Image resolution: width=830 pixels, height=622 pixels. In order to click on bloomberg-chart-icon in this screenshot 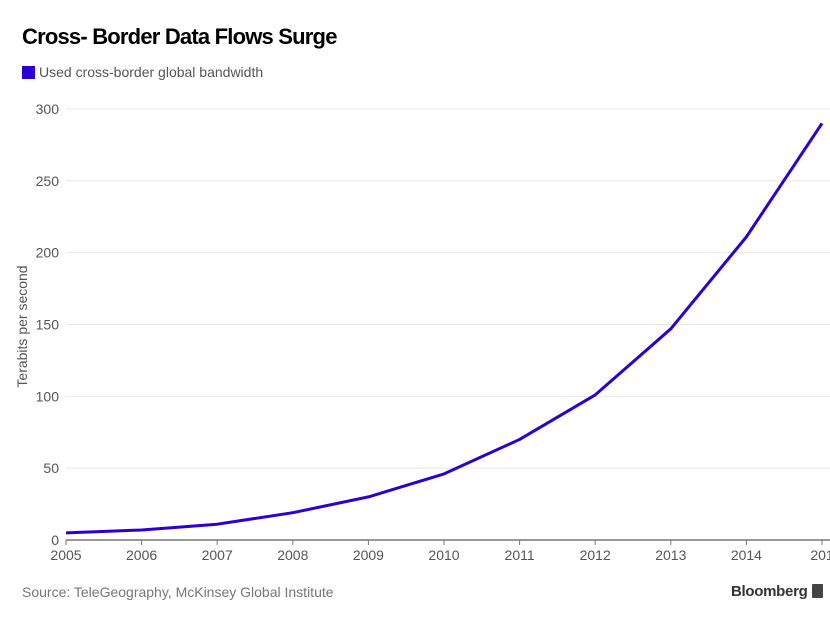, I will do `click(818, 591)`.